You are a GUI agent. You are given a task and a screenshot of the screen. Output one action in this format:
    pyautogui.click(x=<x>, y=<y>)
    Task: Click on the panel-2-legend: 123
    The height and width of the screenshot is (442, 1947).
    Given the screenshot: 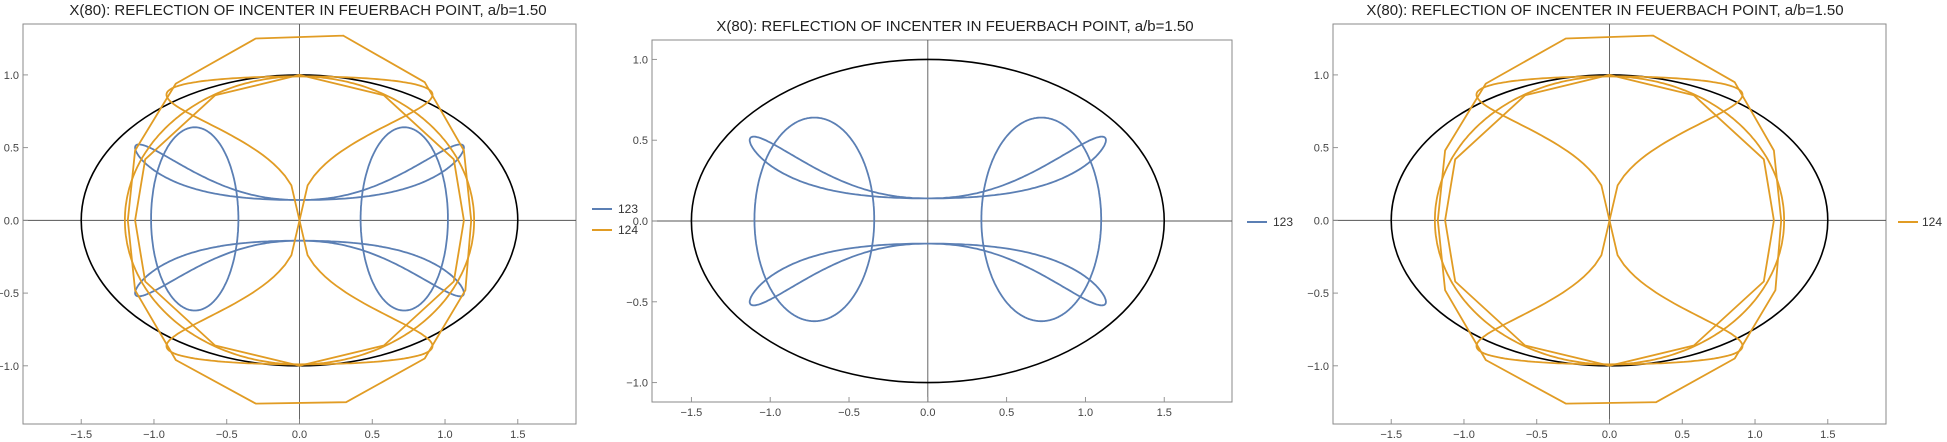 What is the action you would take?
    pyautogui.click(x=1270, y=222)
    